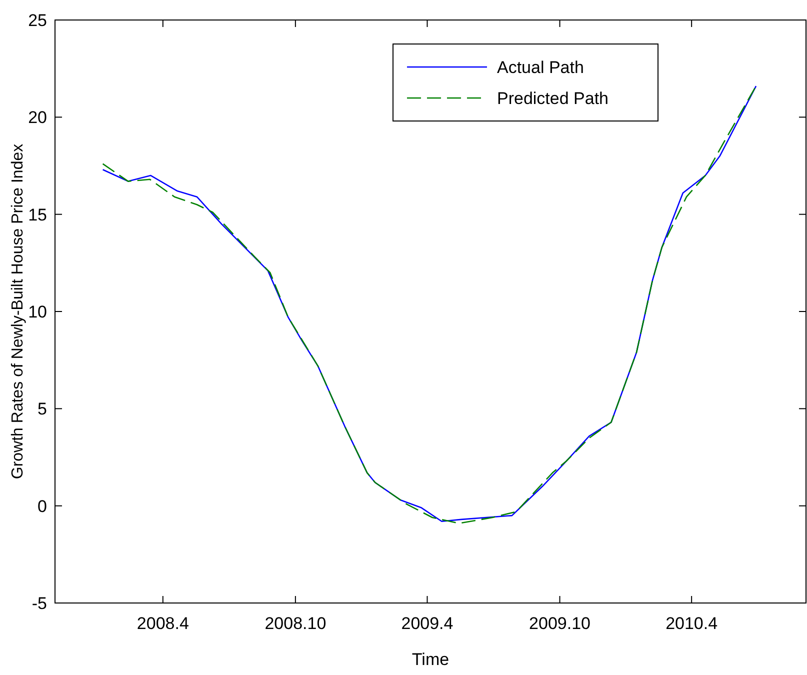 Image resolution: width=807 pixels, height=675 pixels. Describe the element at coordinates (37, 118) in the screenshot. I see `y-tick-label: 20` at that location.